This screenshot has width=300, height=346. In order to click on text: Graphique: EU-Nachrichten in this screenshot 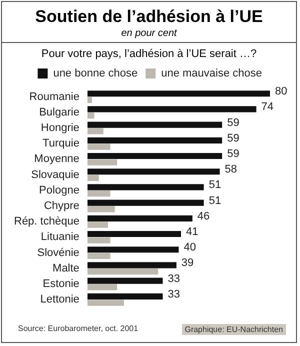, I will do `click(234, 329)`.